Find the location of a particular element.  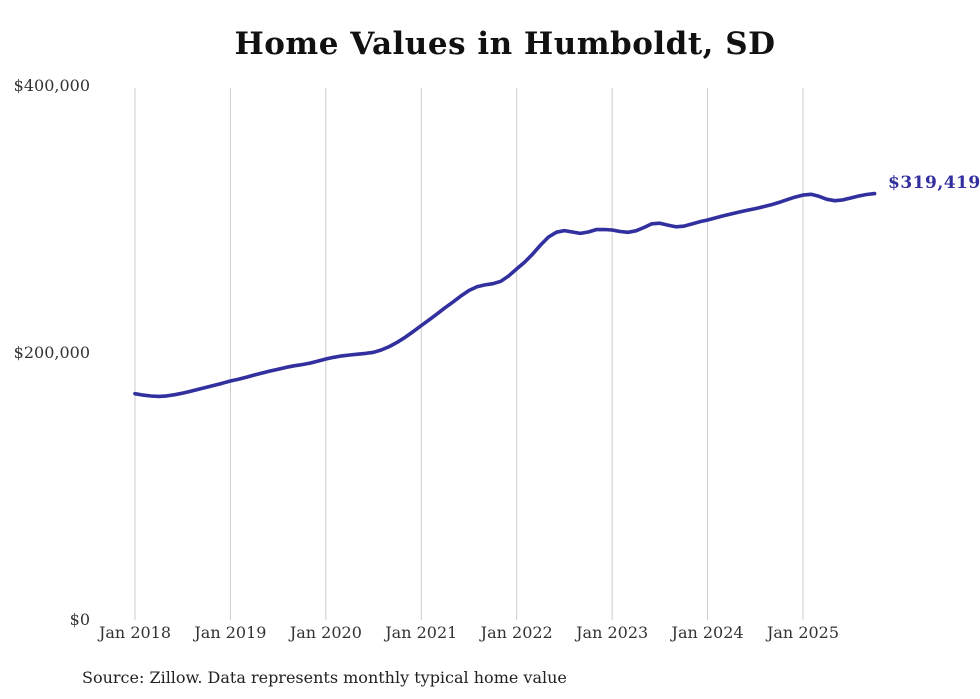

x-tick-label: Jan 2018 is located at coordinates (135, 632).